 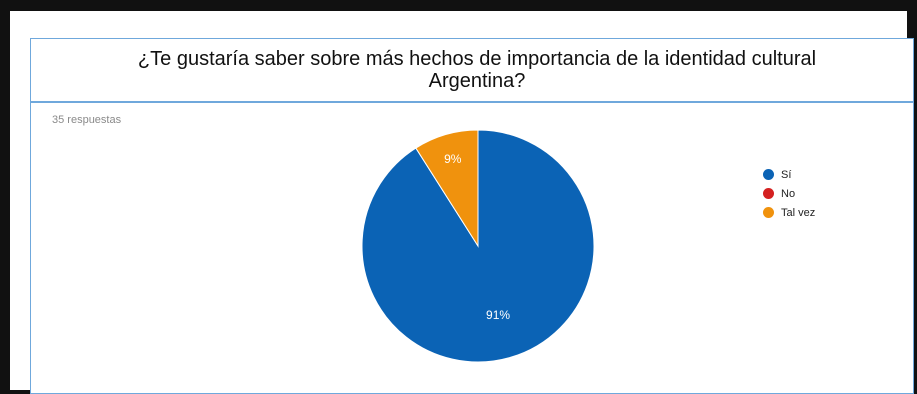 I want to click on legend-item: Sí, so click(x=789, y=174).